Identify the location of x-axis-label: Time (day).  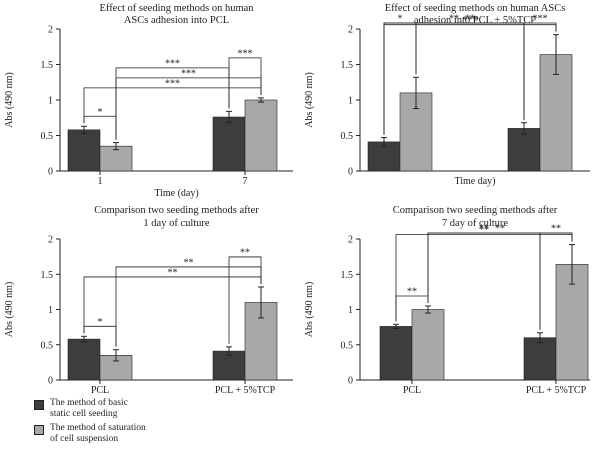
(176, 193).